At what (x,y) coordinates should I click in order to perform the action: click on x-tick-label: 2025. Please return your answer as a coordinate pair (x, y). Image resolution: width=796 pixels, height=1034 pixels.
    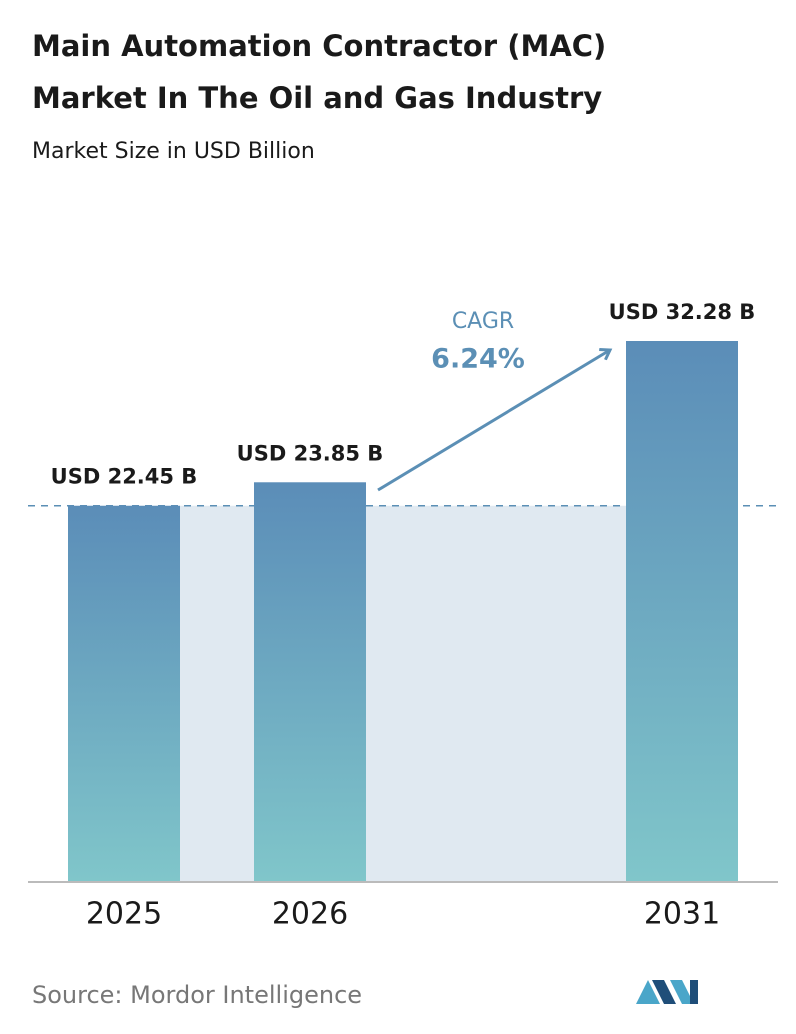
    Looking at the image, I should click on (124, 914).